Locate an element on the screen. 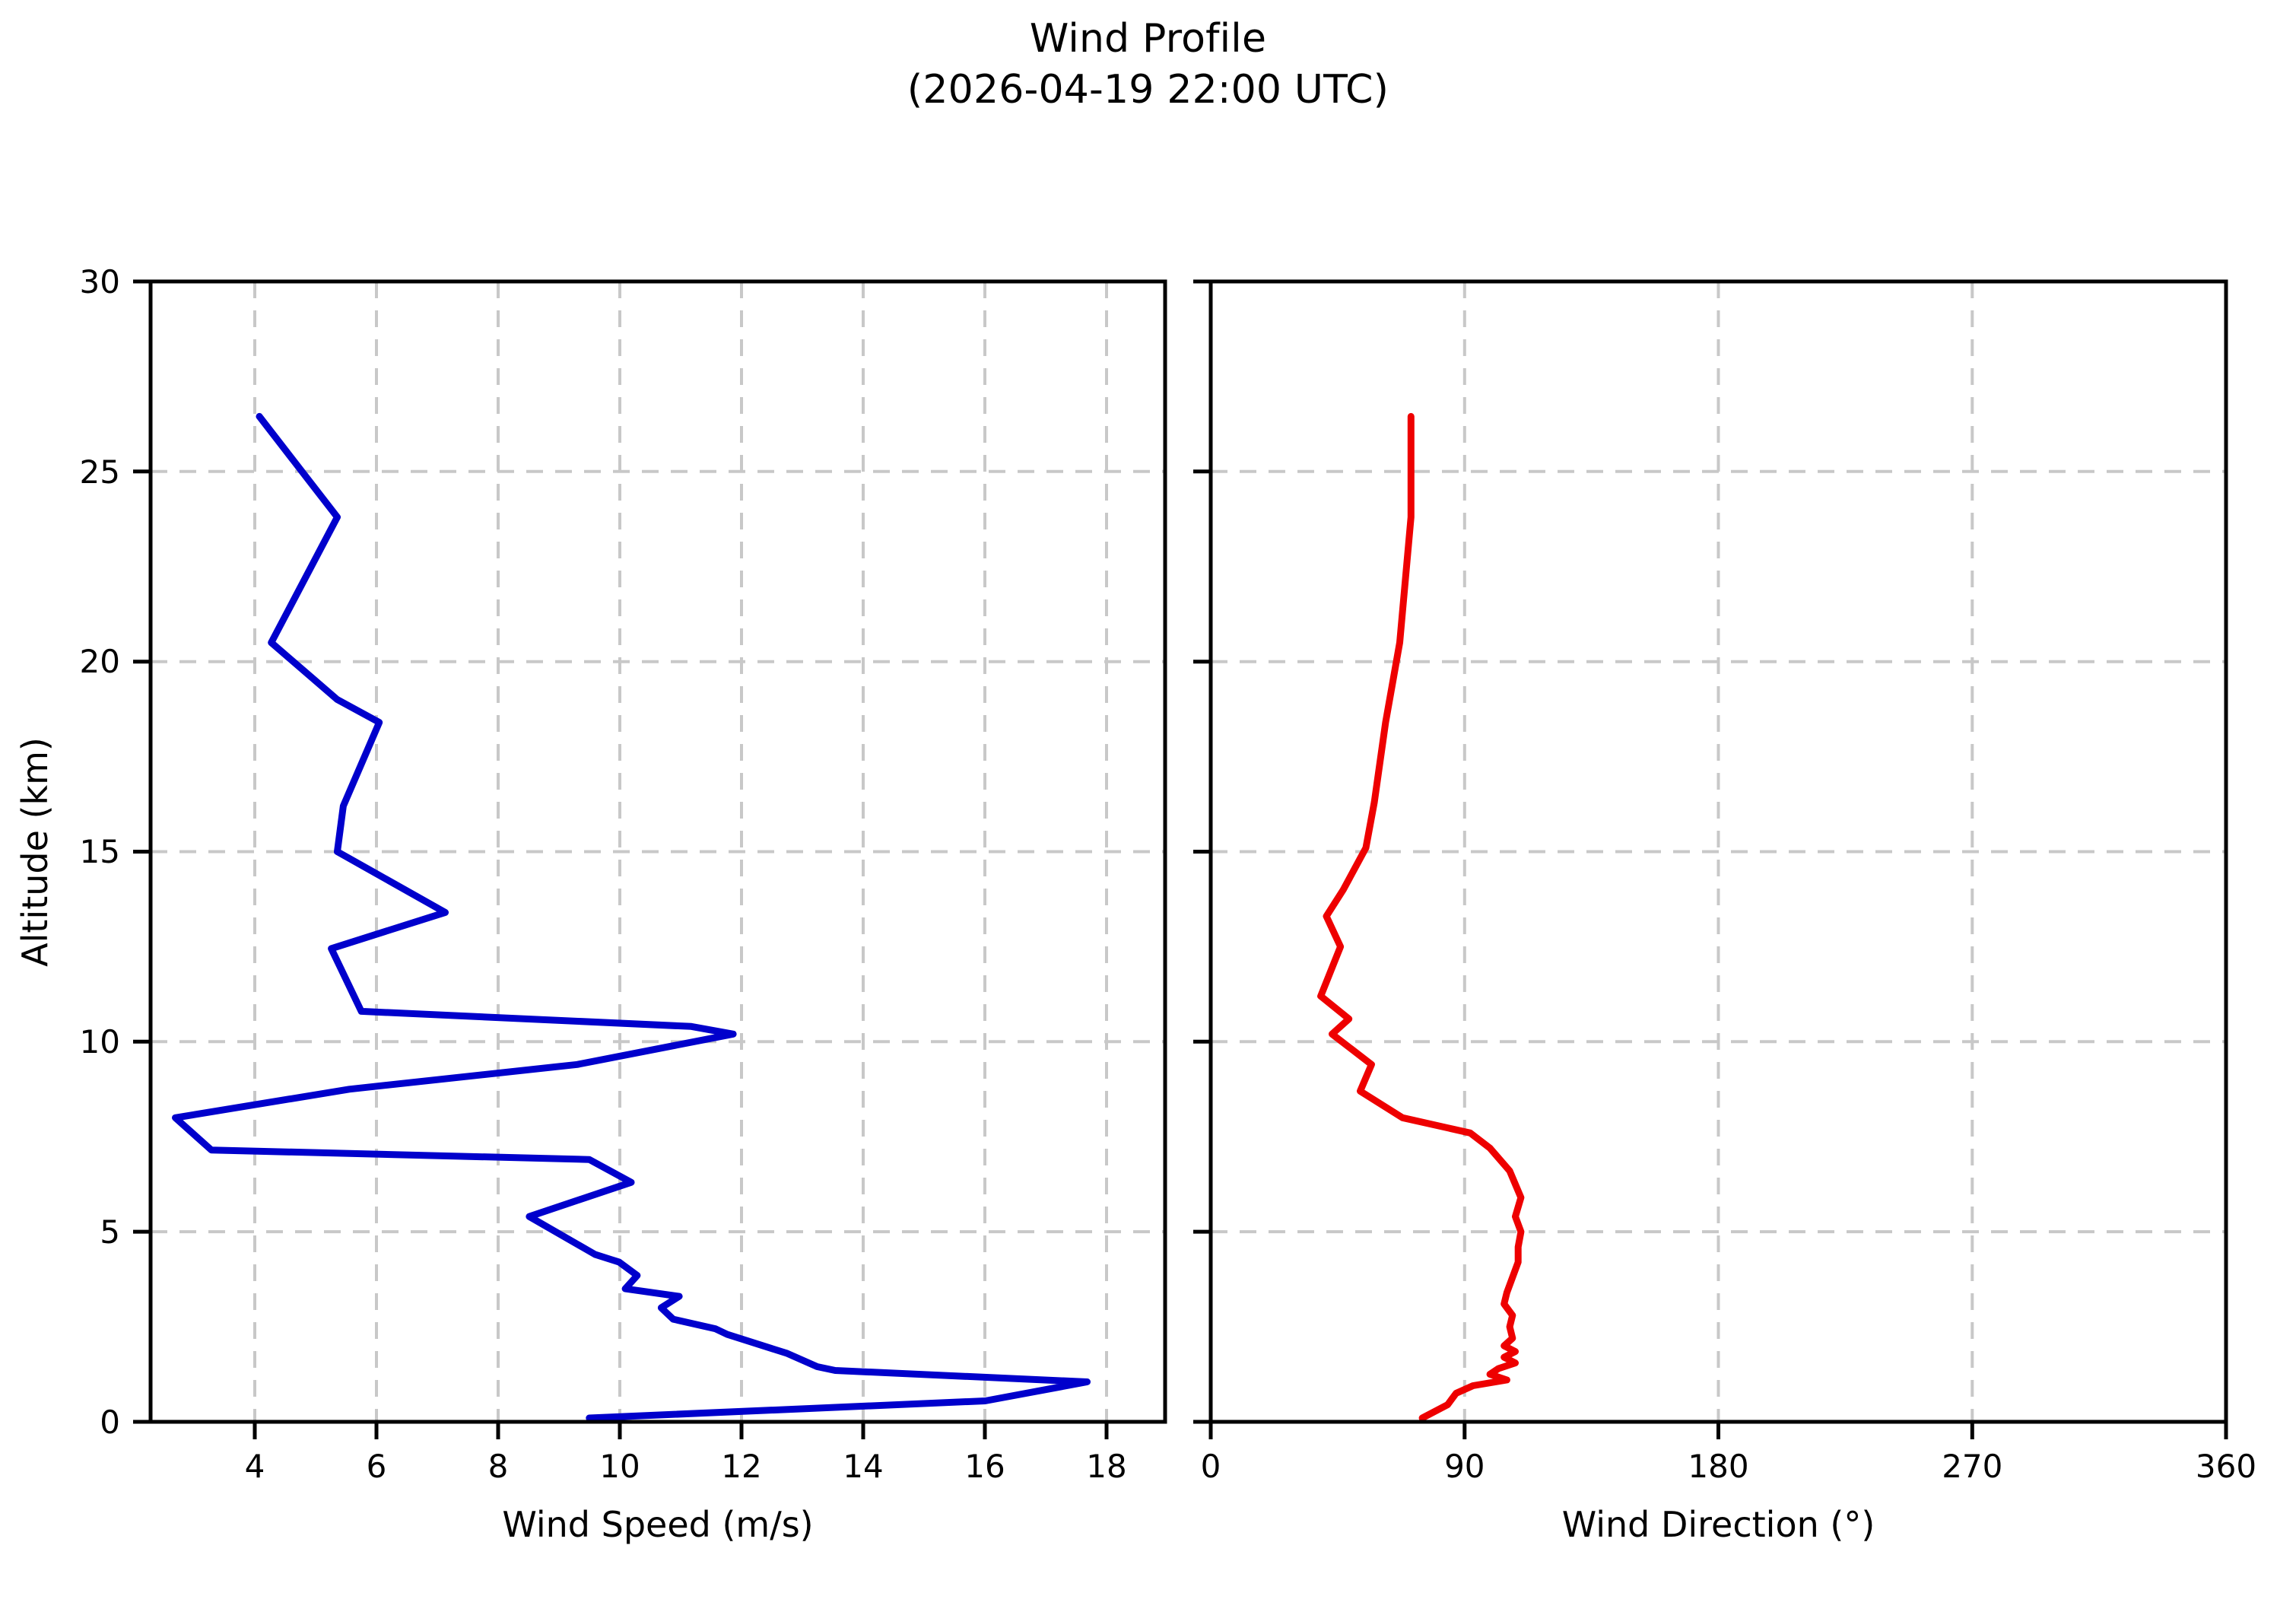 The height and width of the screenshot is (1612, 2296). left-xtick-label-1: 6 is located at coordinates (377, 1466).